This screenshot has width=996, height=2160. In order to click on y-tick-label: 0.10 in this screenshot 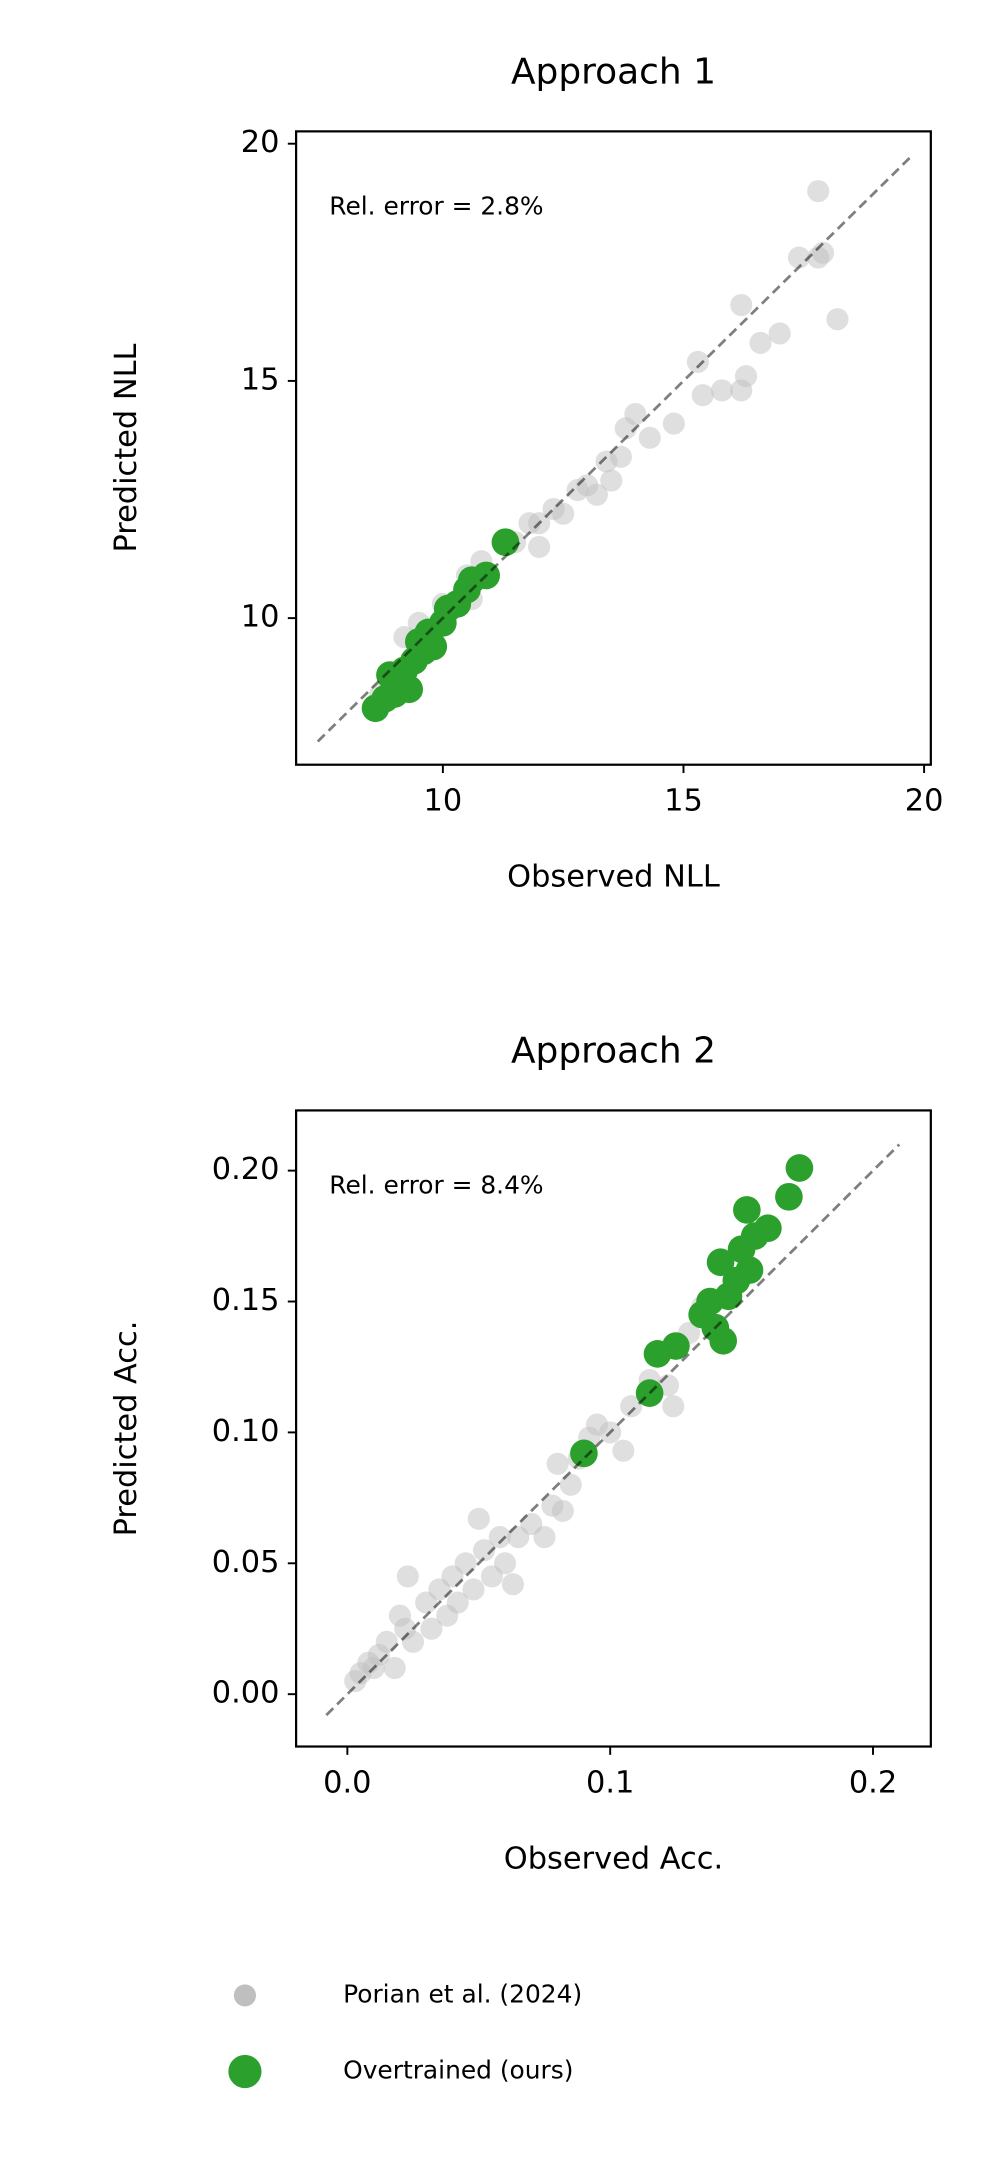, I will do `click(246, 1431)`.